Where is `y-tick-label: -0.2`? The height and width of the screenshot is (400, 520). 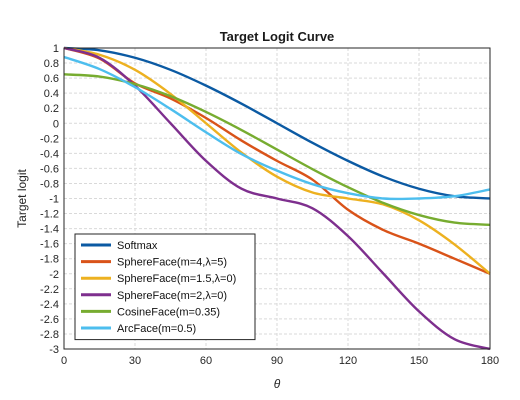
y-tick-label: -0.2 is located at coordinates (49, 139).